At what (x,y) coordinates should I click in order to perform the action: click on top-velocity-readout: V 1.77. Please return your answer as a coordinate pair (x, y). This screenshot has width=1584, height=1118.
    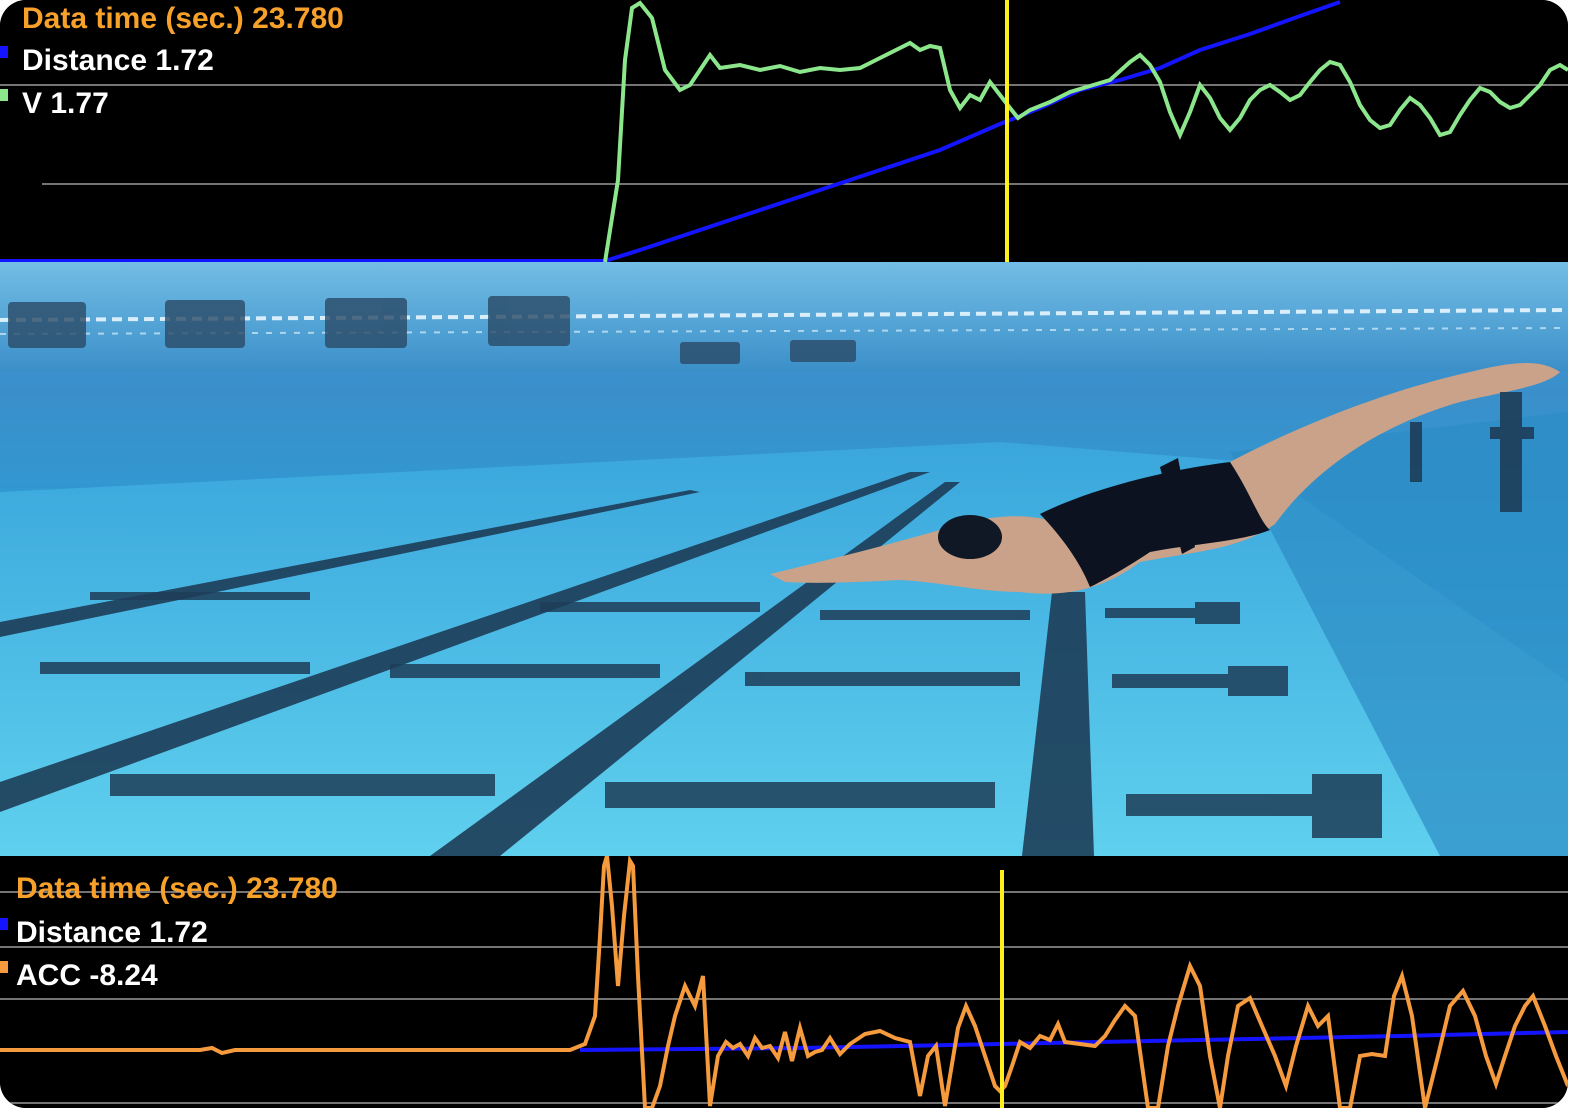
    Looking at the image, I should click on (65, 104).